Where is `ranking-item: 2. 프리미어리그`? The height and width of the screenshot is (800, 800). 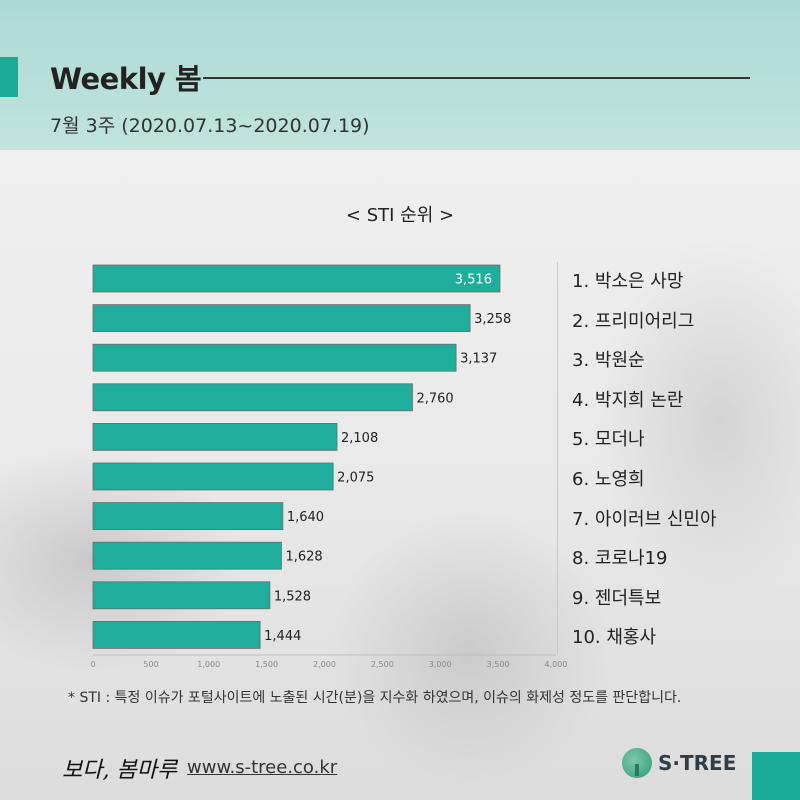 ranking-item: 2. 프리미어리그 is located at coordinates (633, 321).